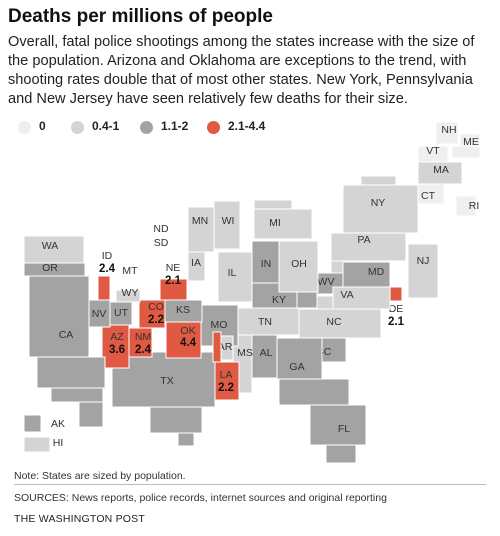 This screenshot has height=536, width=500. What do you see at coordinates (58, 443) in the screenshot?
I see `state-label: HI` at bounding box center [58, 443].